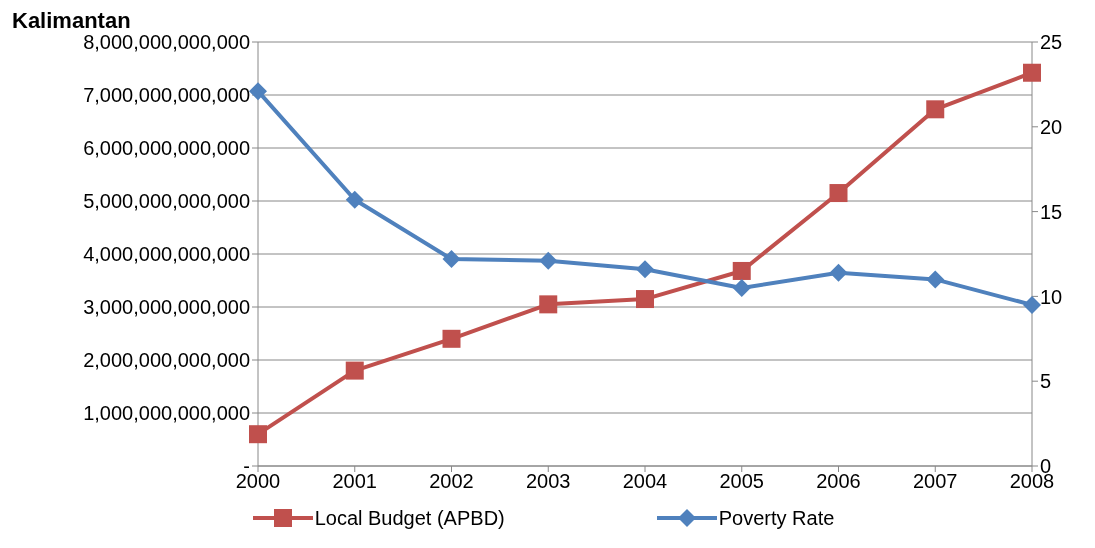  Describe the element at coordinates (166, 307) in the screenshot. I see `y-tick-label: 3,000,000,000,000` at that location.